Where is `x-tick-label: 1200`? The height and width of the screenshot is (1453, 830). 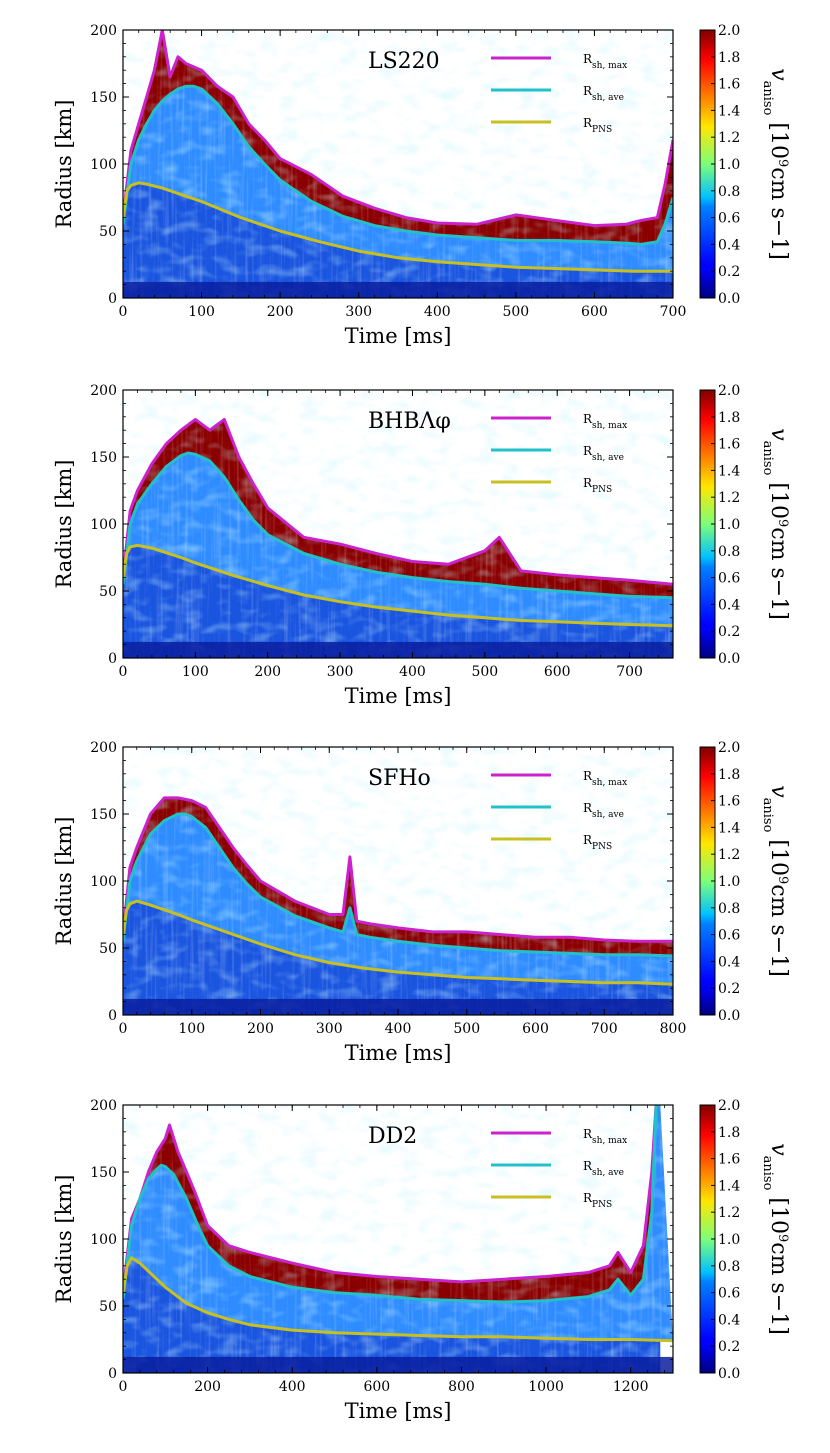
x-tick-label: 1200 is located at coordinates (631, 1387).